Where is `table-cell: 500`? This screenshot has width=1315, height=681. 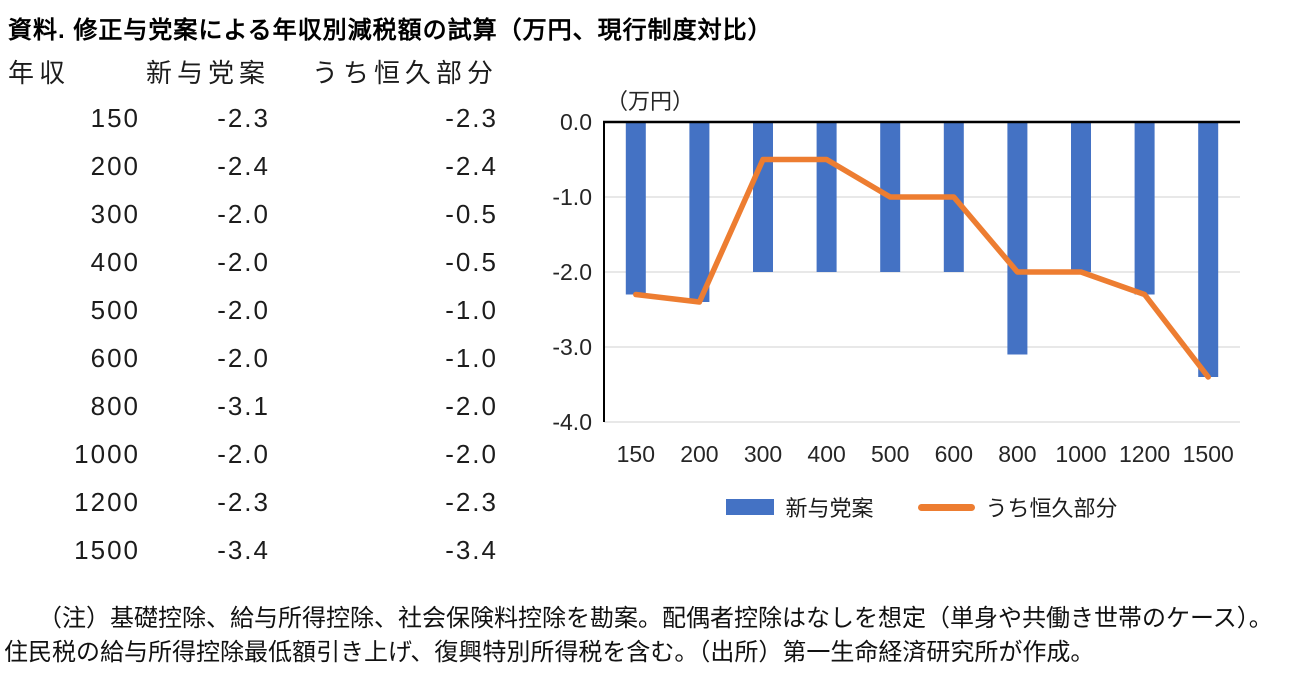 table-cell: 500 is located at coordinates (115, 309).